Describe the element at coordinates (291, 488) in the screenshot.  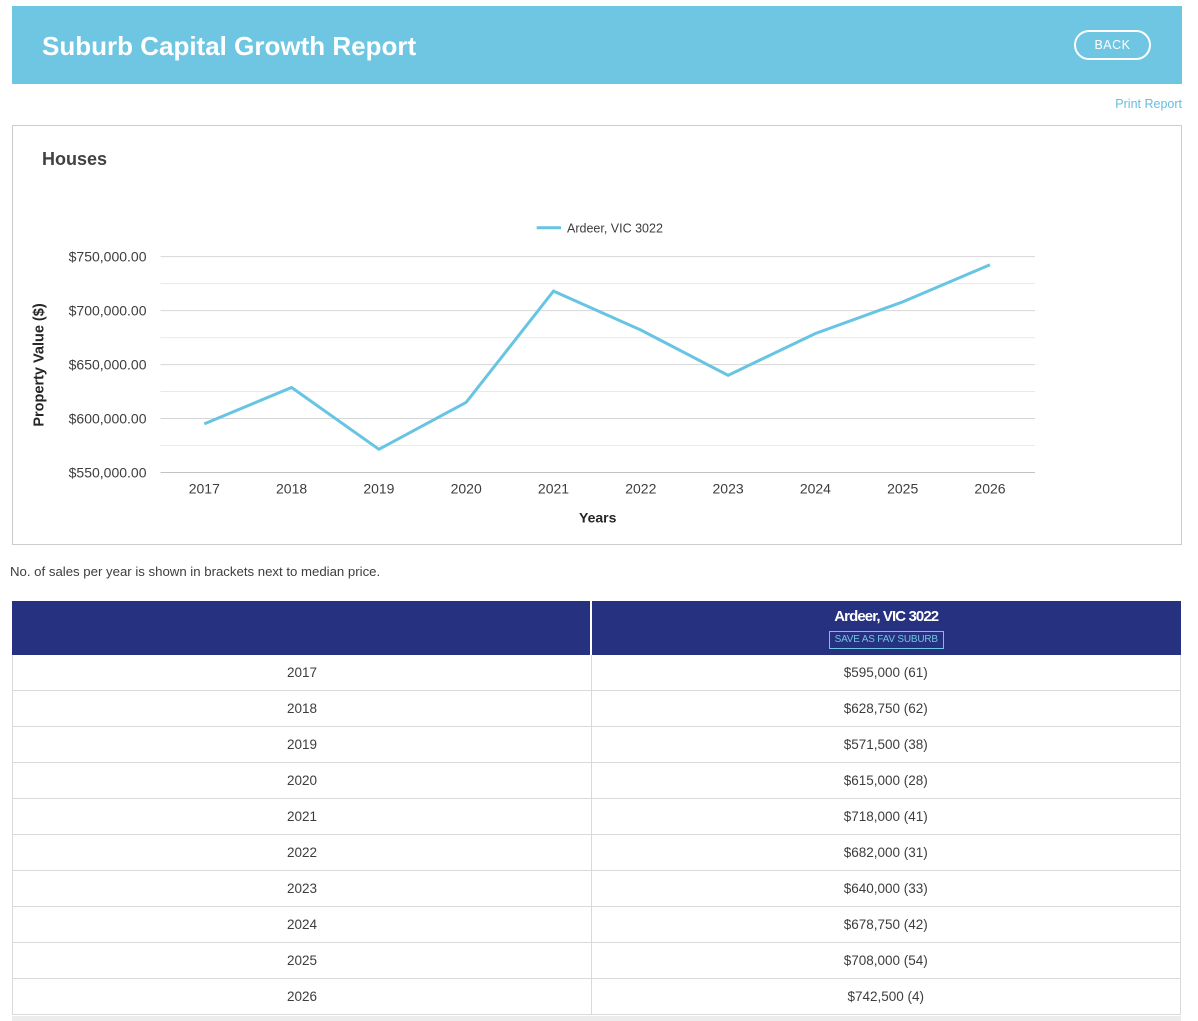
I see `svg-text: 2018` at that location.